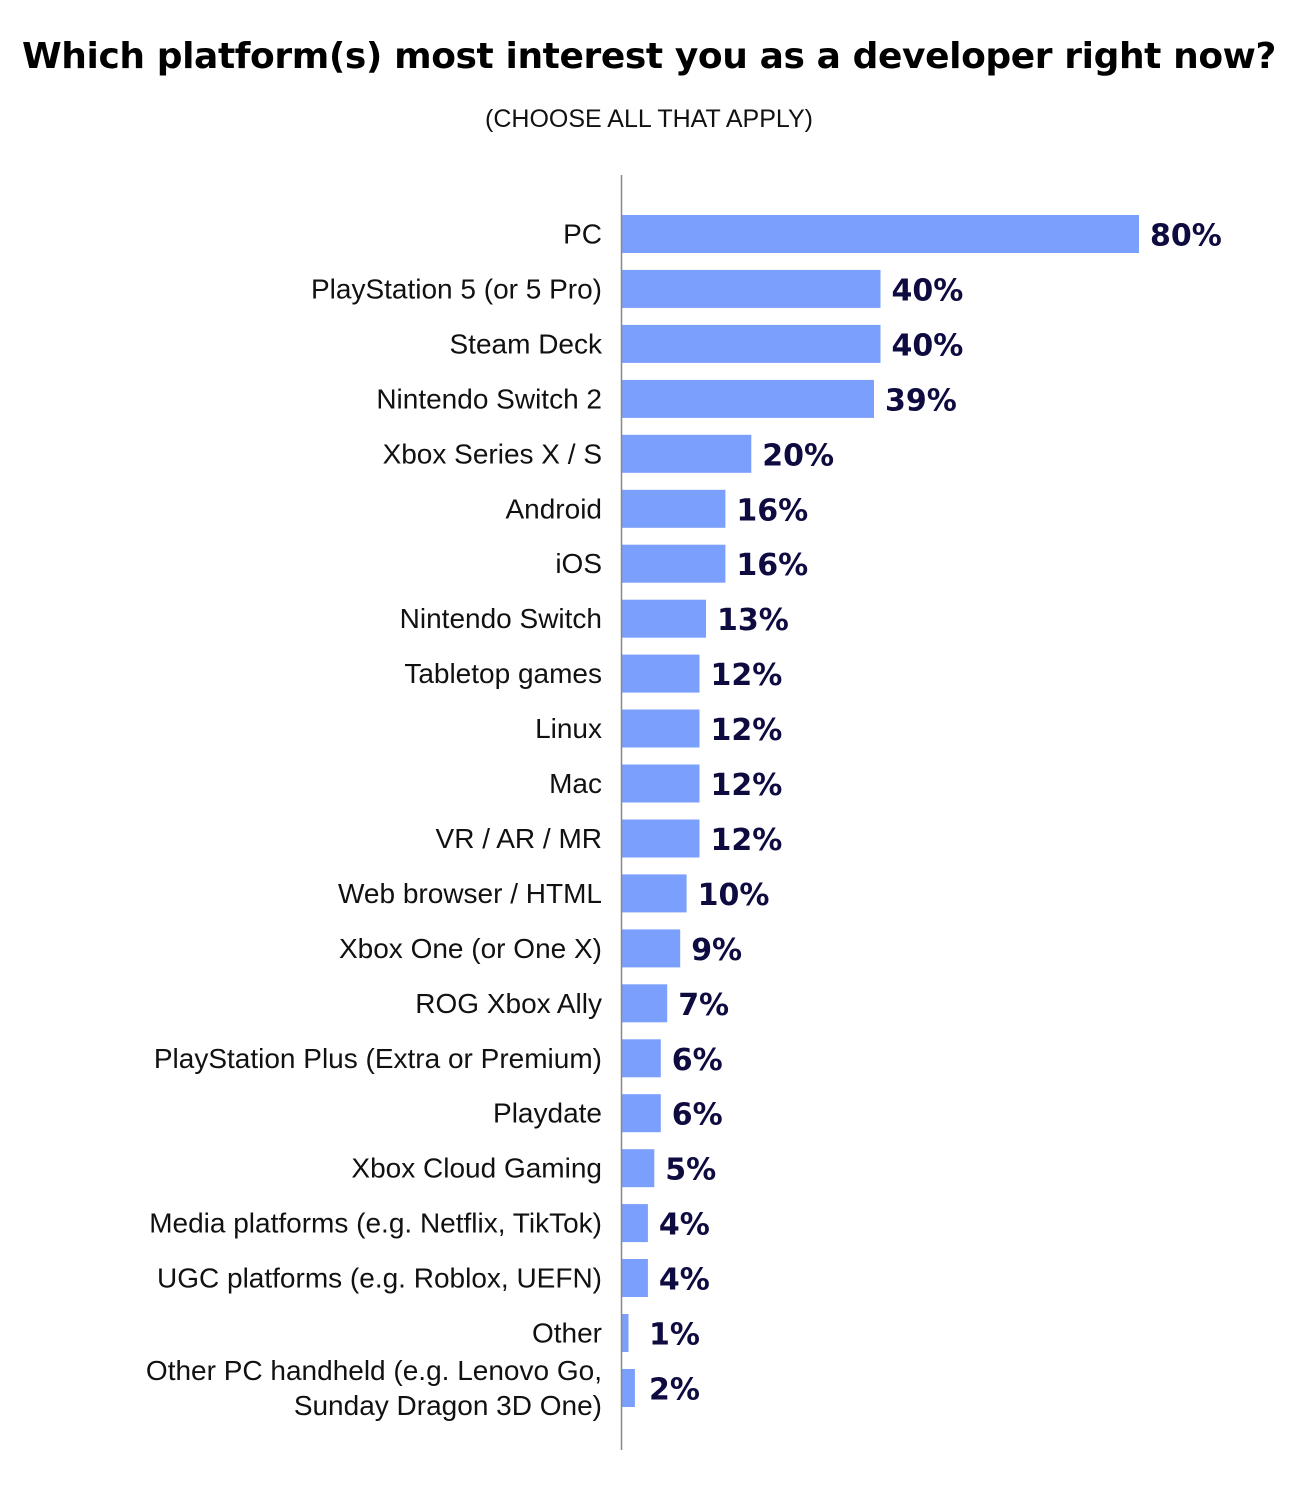 The image size is (1298, 1490). I want to click on category-label-line: VR / AR / MR, so click(519, 838).